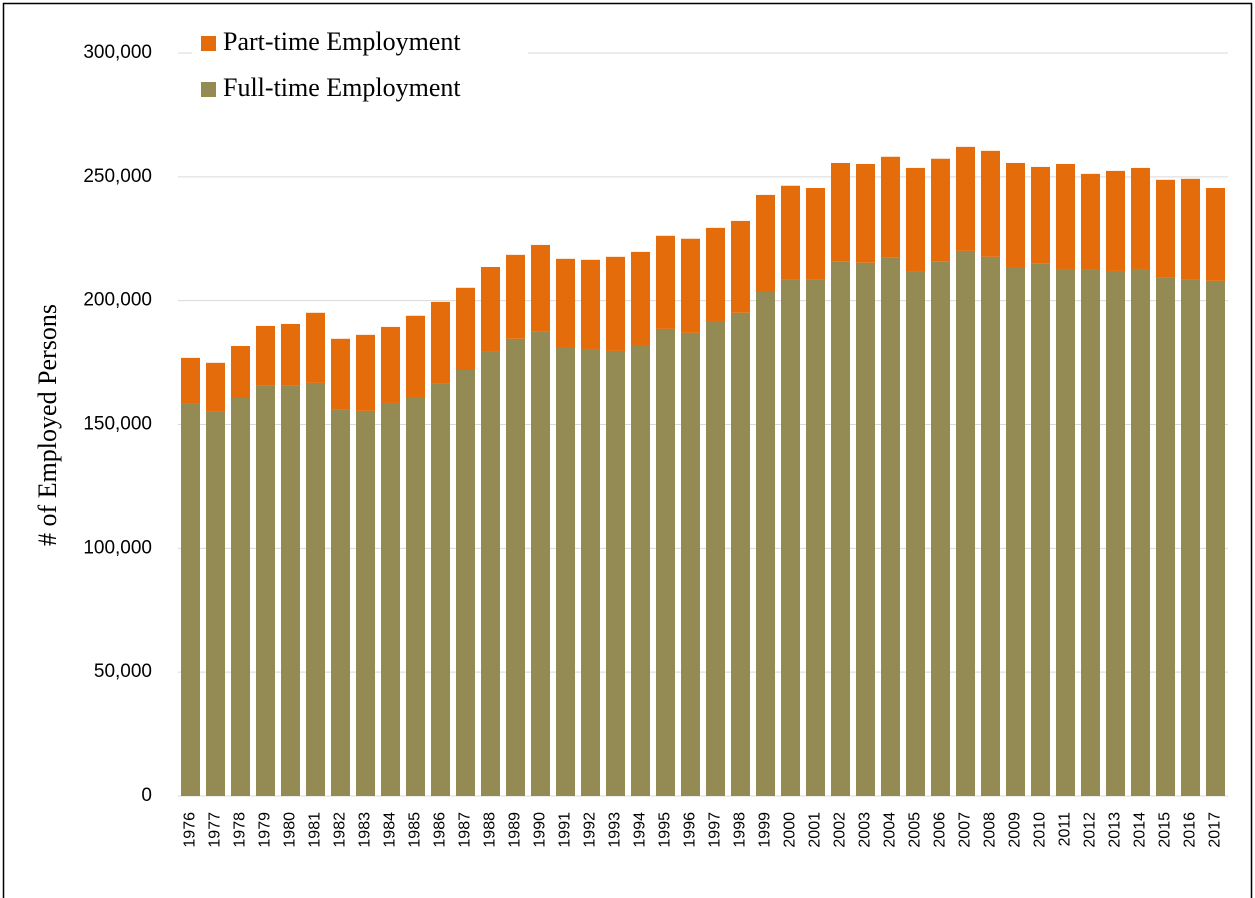 This screenshot has width=1255, height=898. What do you see at coordinates (715, 830) in the screenshot?
I see `x-tick-label: 1997` at bounding box center [715, 830].